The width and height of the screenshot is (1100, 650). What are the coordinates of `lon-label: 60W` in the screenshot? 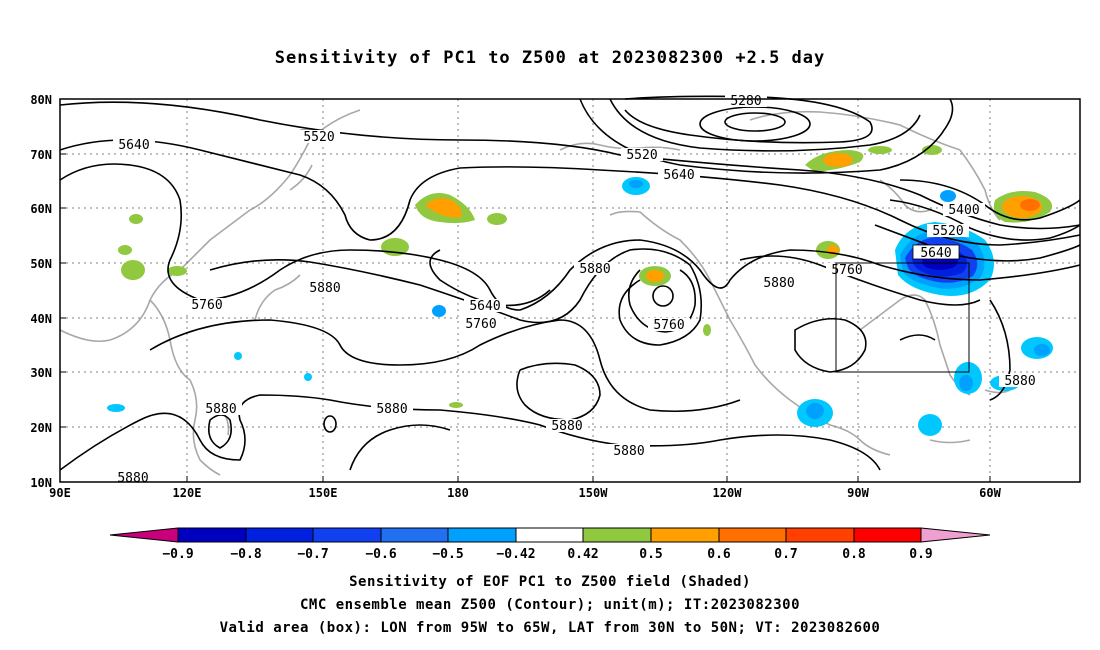 It's located at (990, 493).